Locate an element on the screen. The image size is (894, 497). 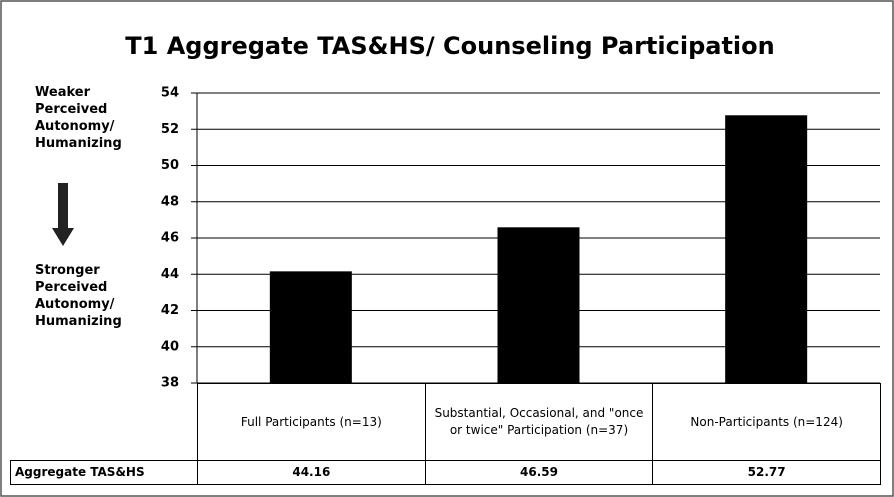
table-value: 46.59 is located at coordinates (539, 472).